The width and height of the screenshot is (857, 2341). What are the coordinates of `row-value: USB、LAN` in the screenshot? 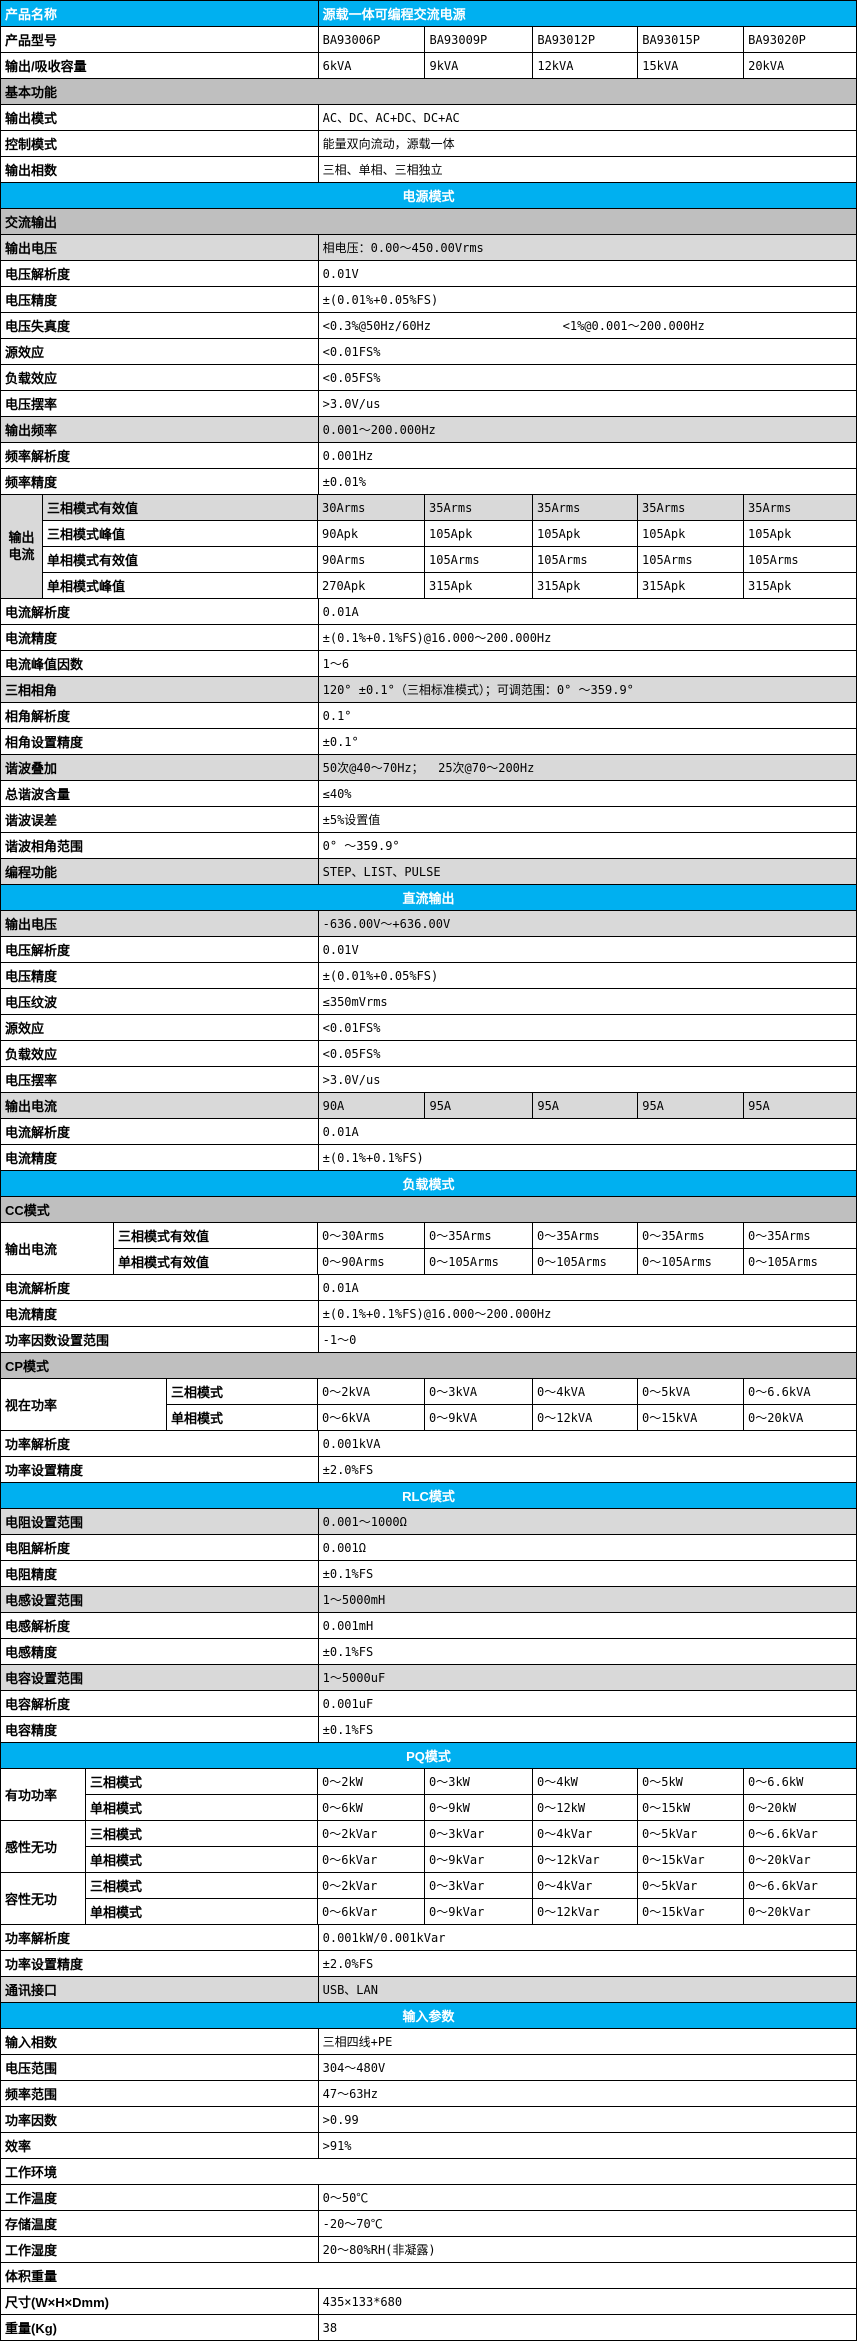 It's located at (587, 1990).